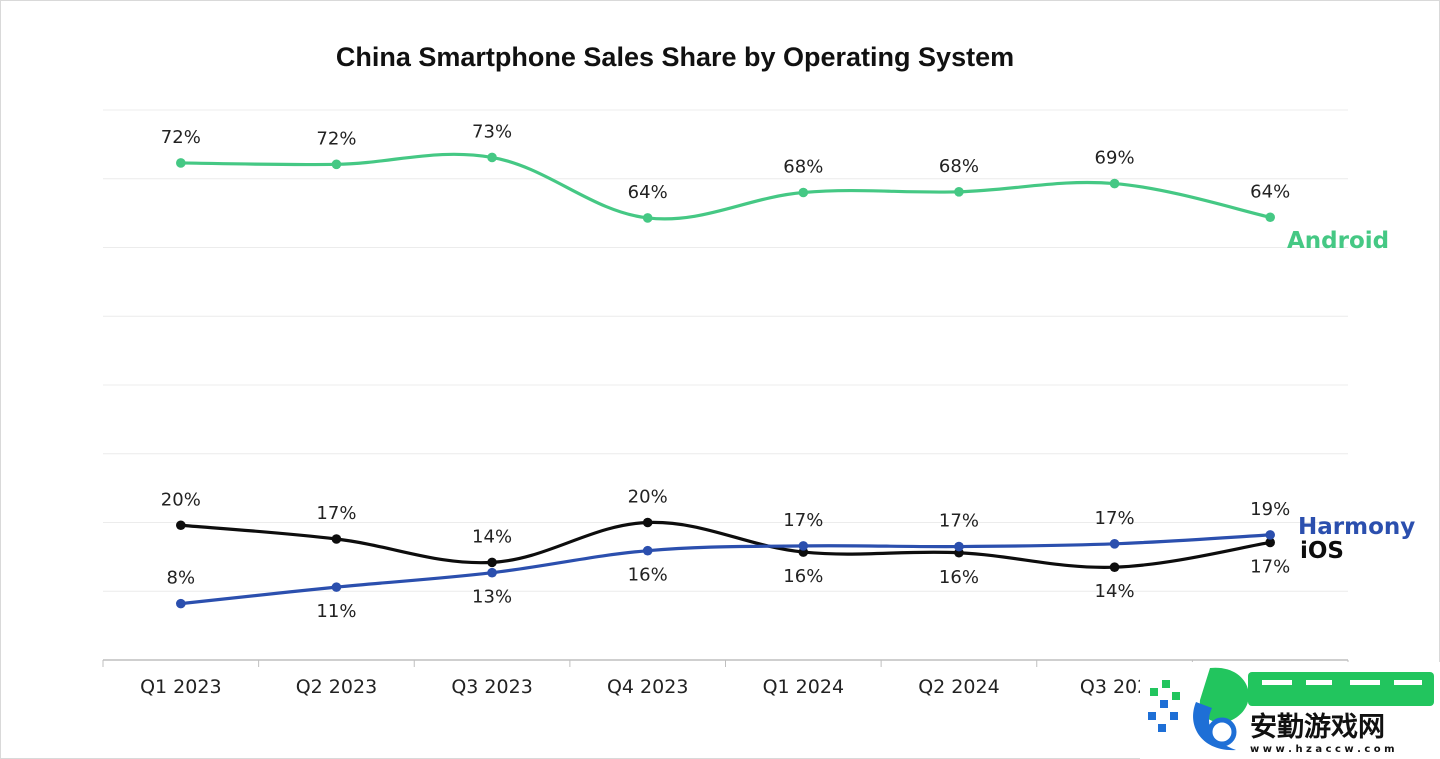 The image size is (1440, 759). What do you see at coordinates (492, 597) in the screenshot?
I see `harmony-data-label: 13%` at bounding box center [492, 597].